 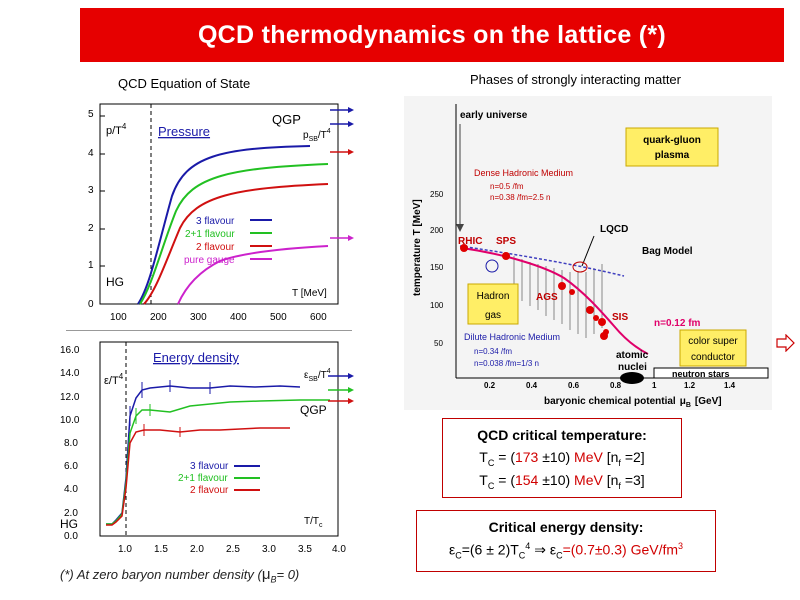 I want to click on hollow-arrow-icon, so click(x=785, y=343).